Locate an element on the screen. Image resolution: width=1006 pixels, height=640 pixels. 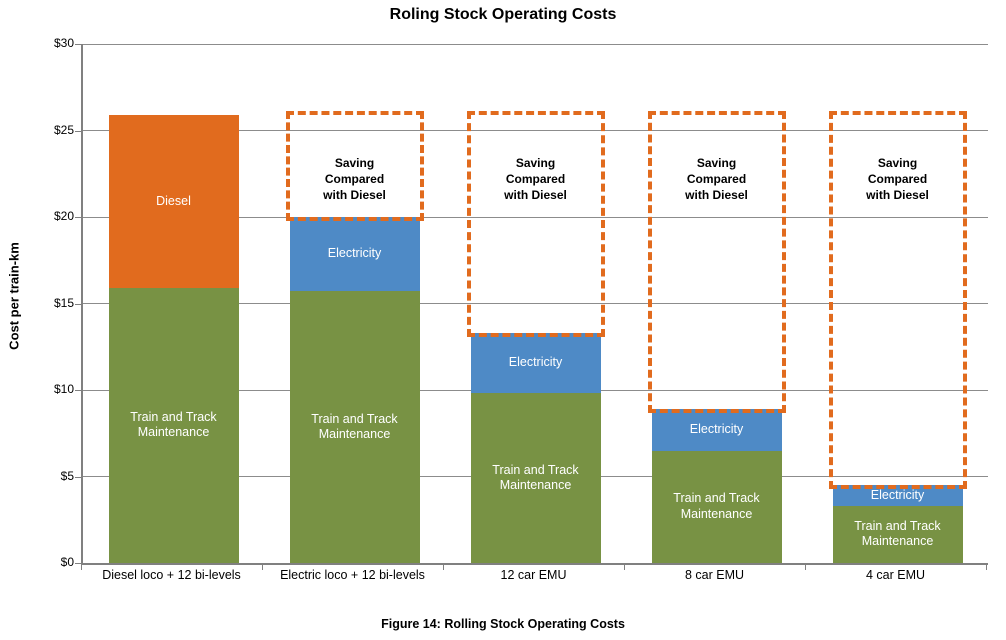
x-category-label: Electric loco + 12 bi-levels is located at coordinates (352, 575).